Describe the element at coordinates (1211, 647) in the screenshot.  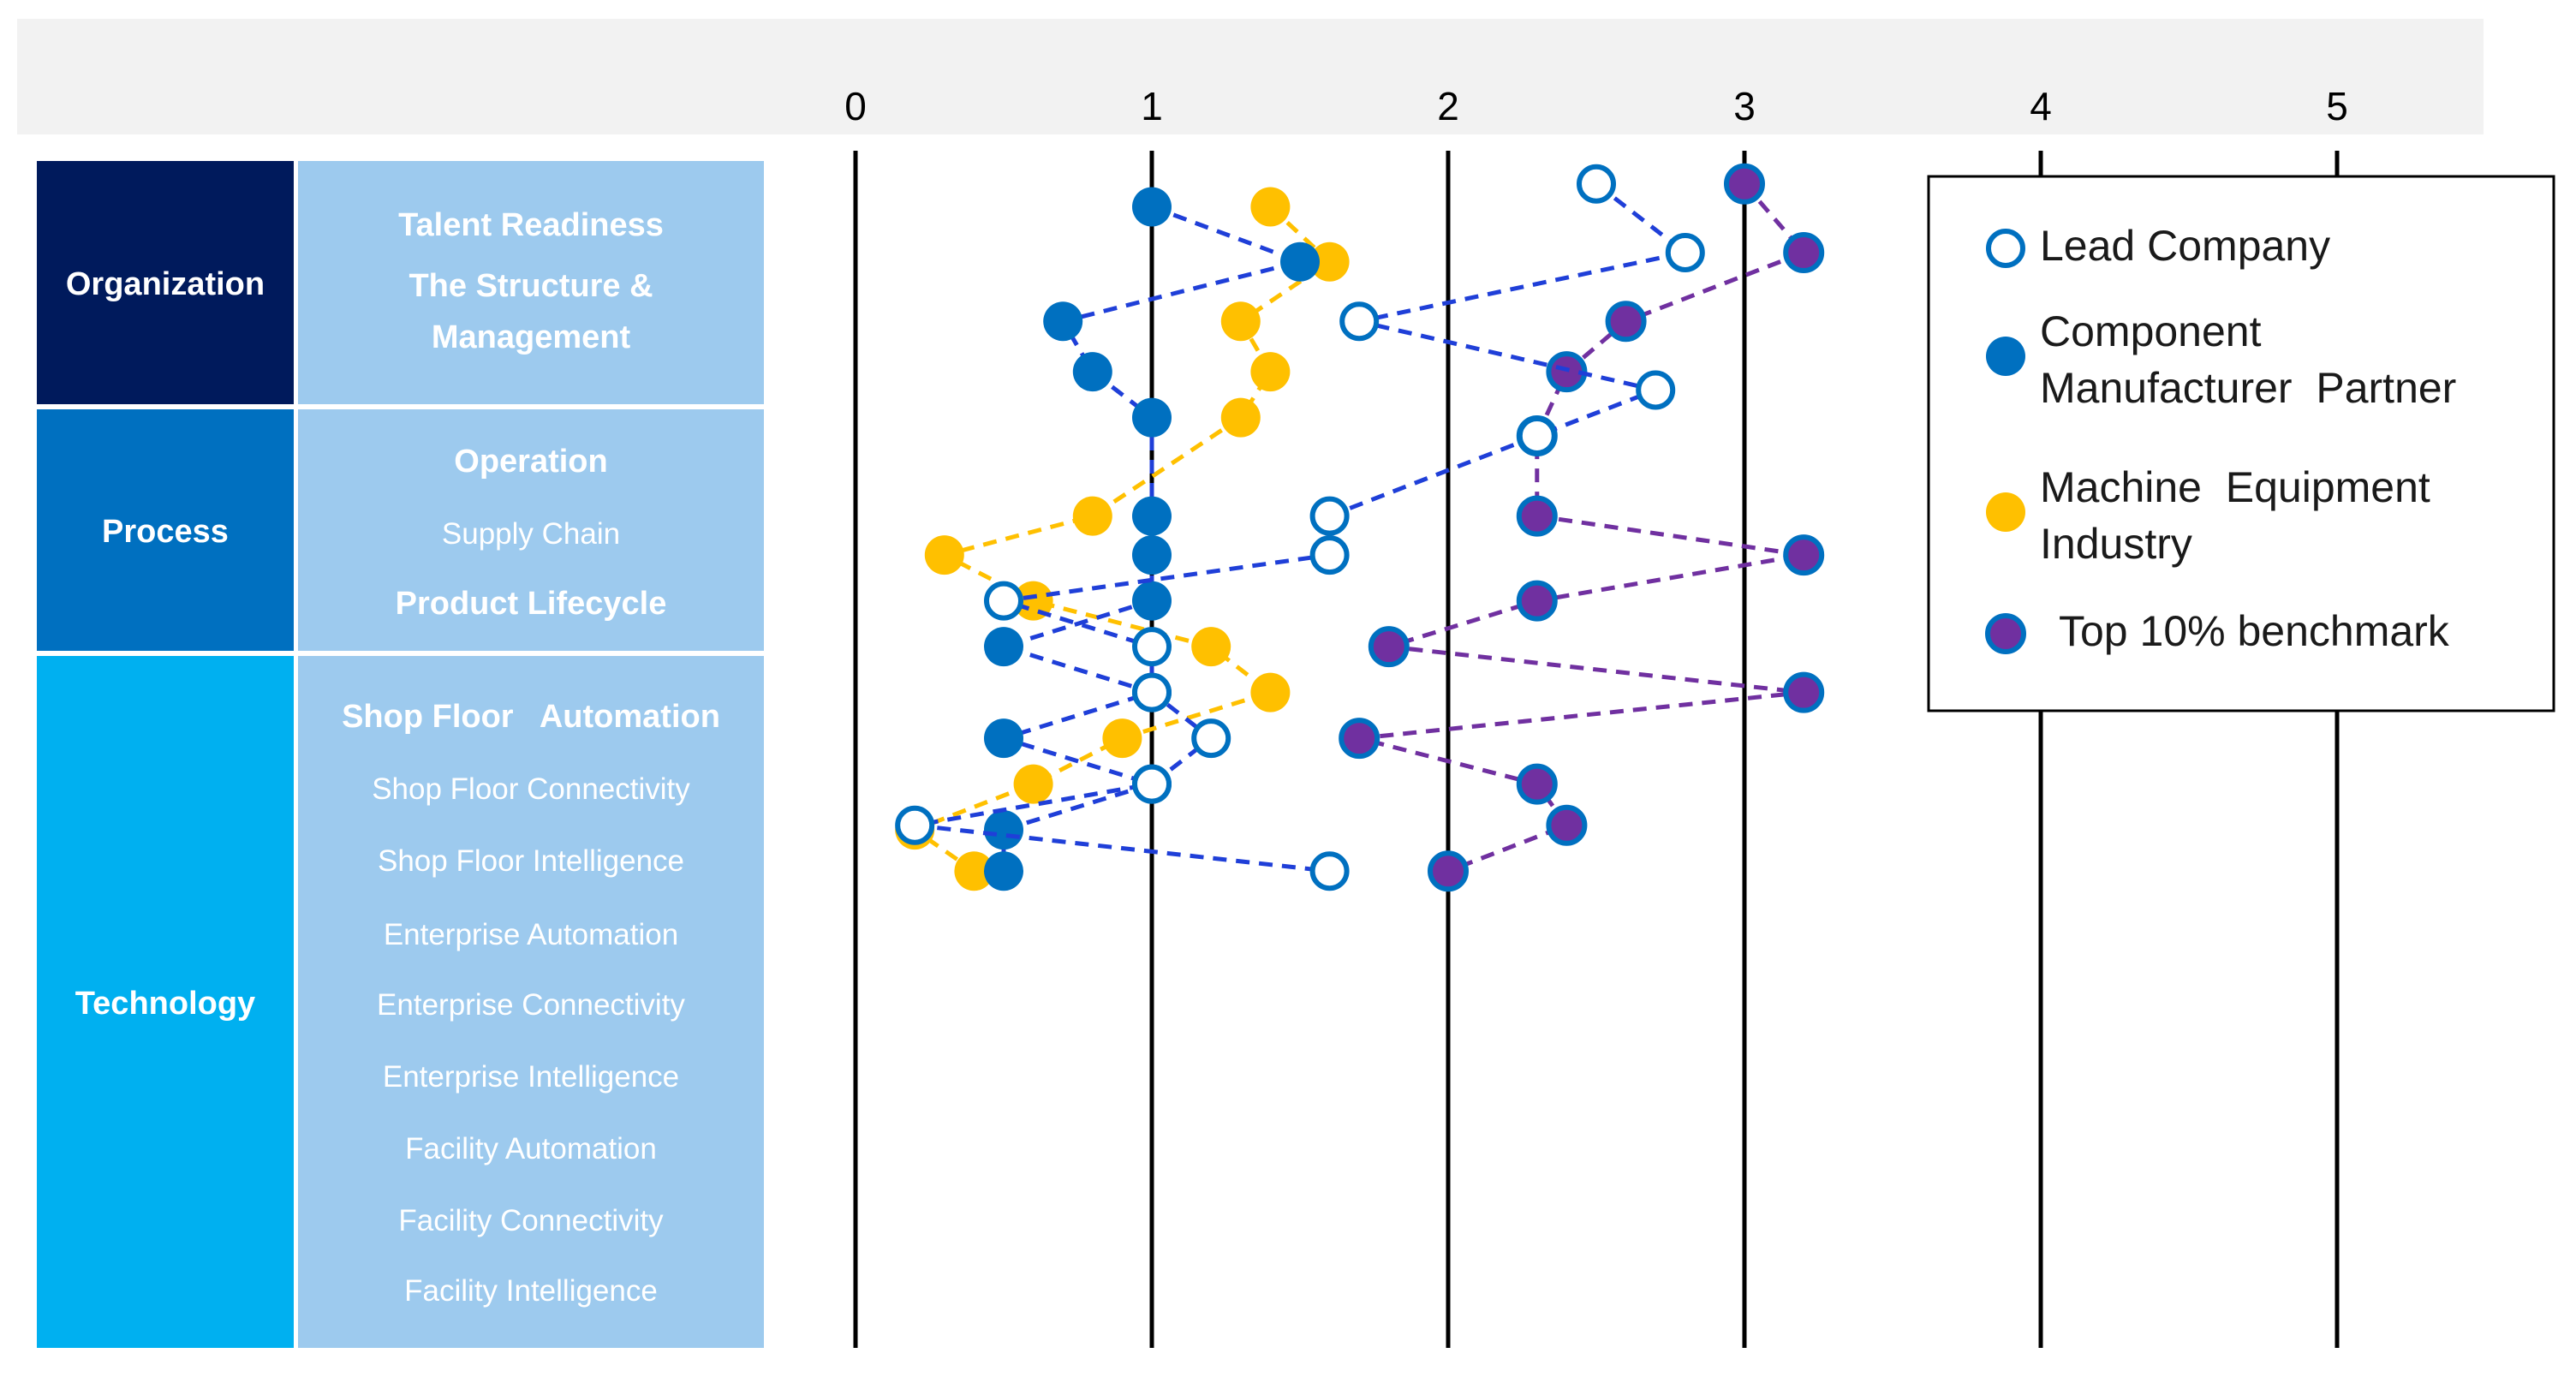
I see `point-machine-equipment-industry-enterprise-automation` at that location.